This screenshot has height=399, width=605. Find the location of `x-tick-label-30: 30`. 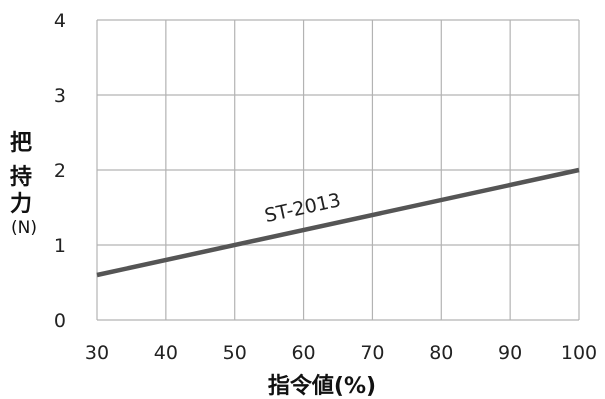

x-tick-label-30: 30 is located at coordinates (97, 353).